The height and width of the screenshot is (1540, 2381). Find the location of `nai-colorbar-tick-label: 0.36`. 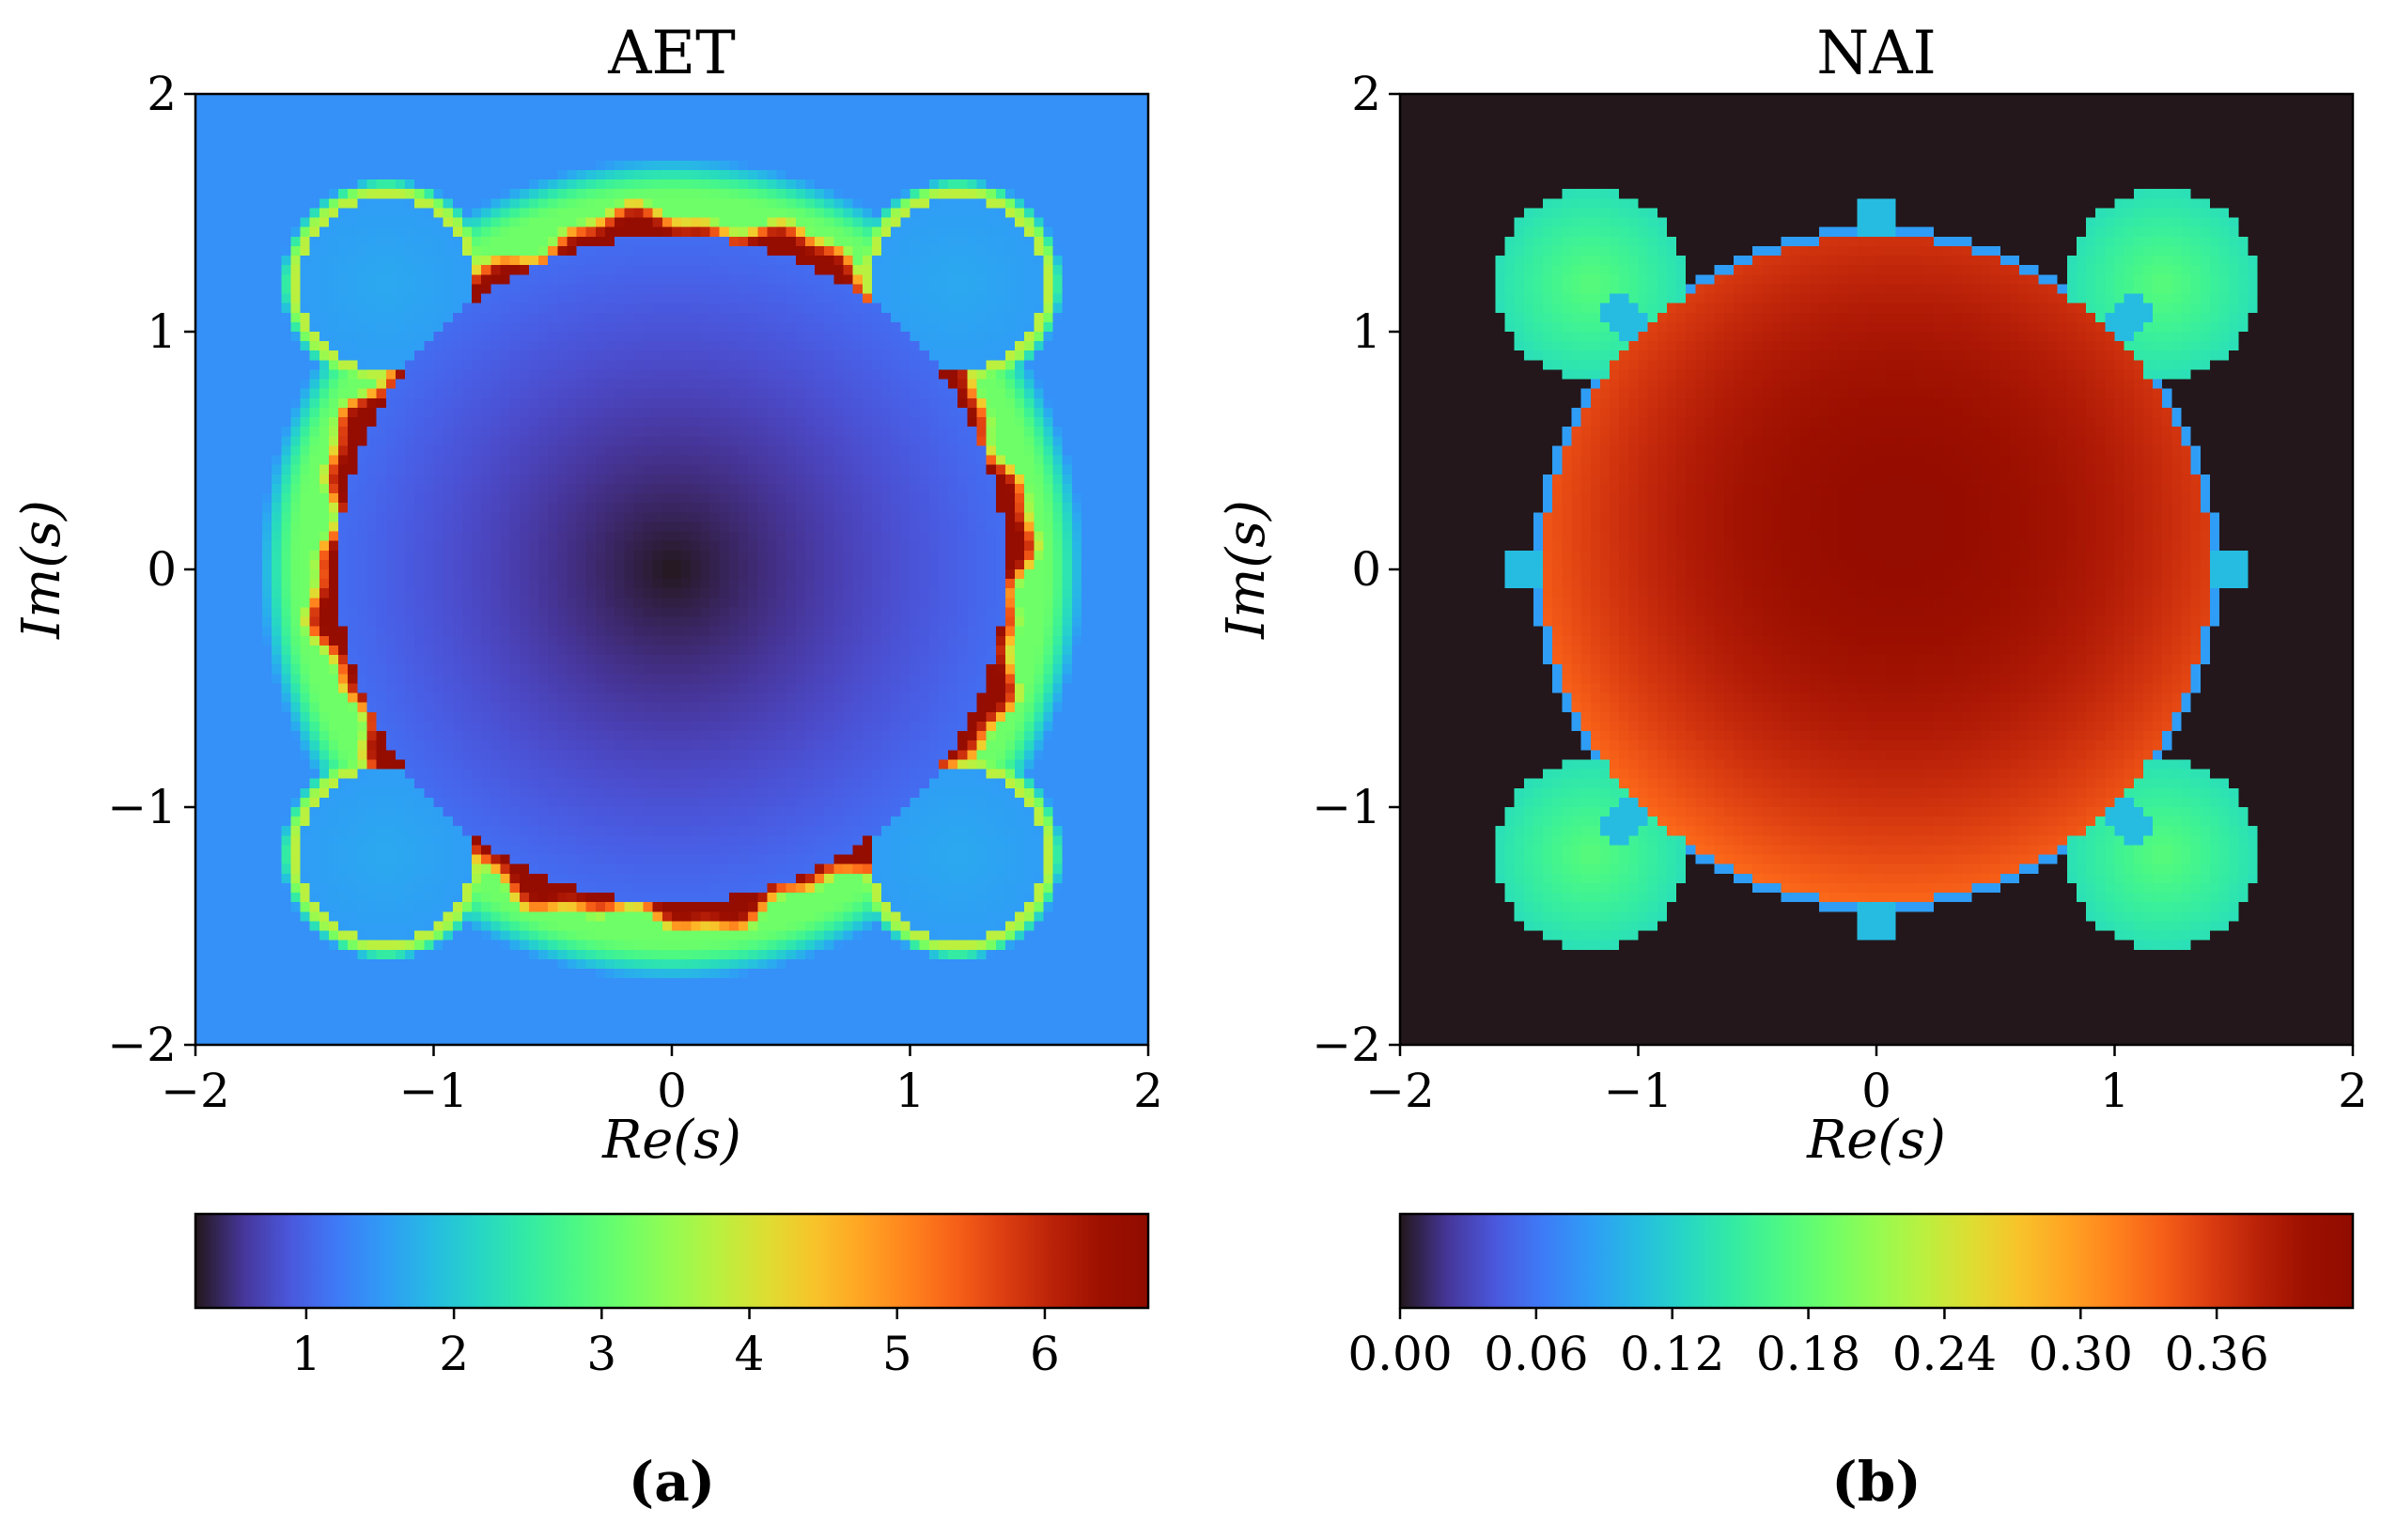

nai-colorbar-tick-label: 0.36 is located at coordinates (2216, 1354).